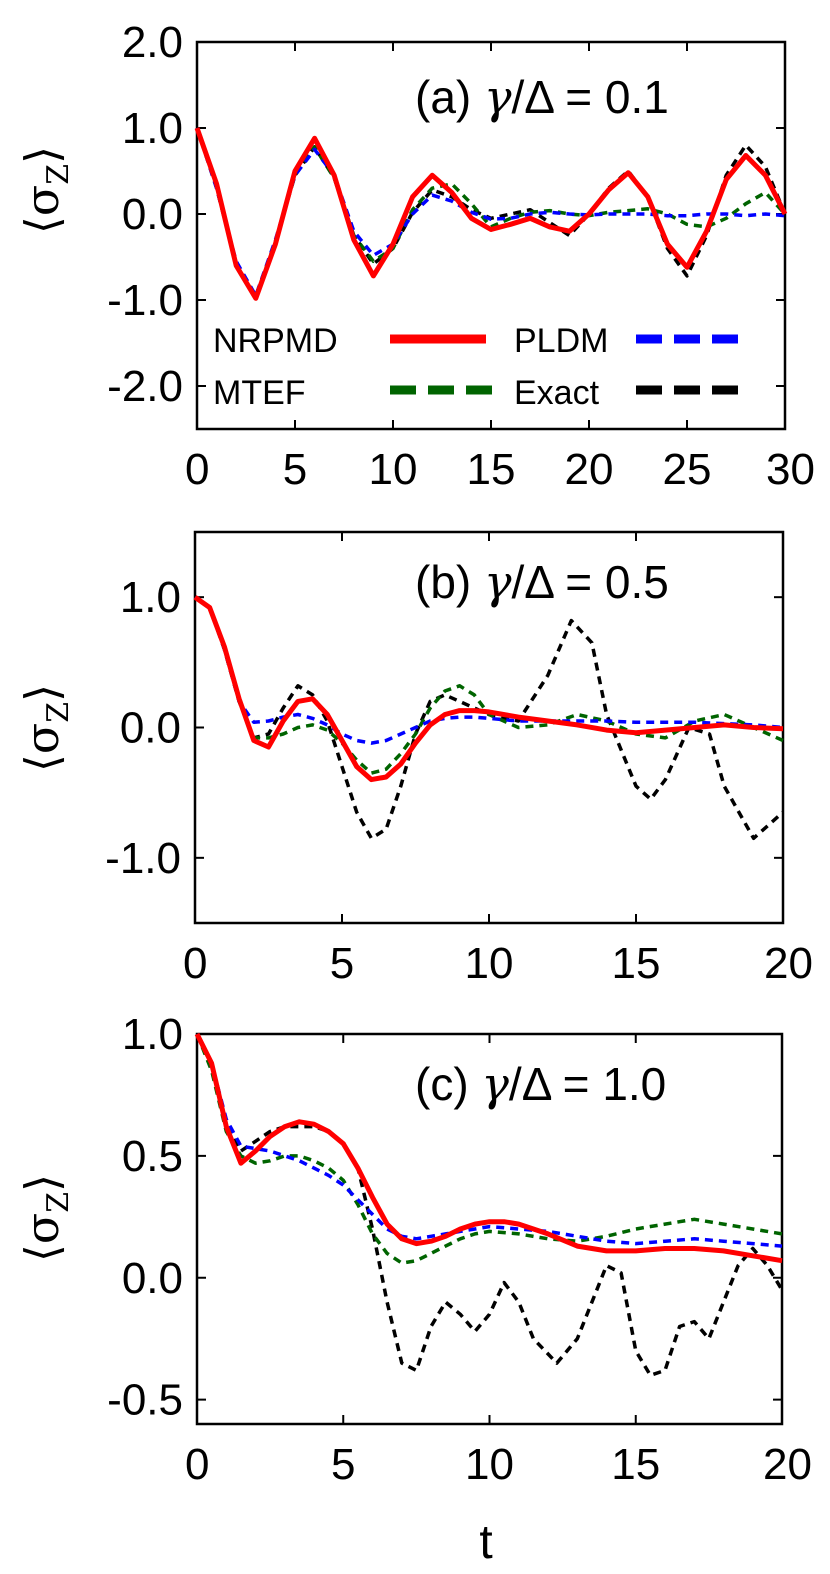  I want to click on x-tick-labels-c: 0 5 10 15 20, so click(498, 1464).